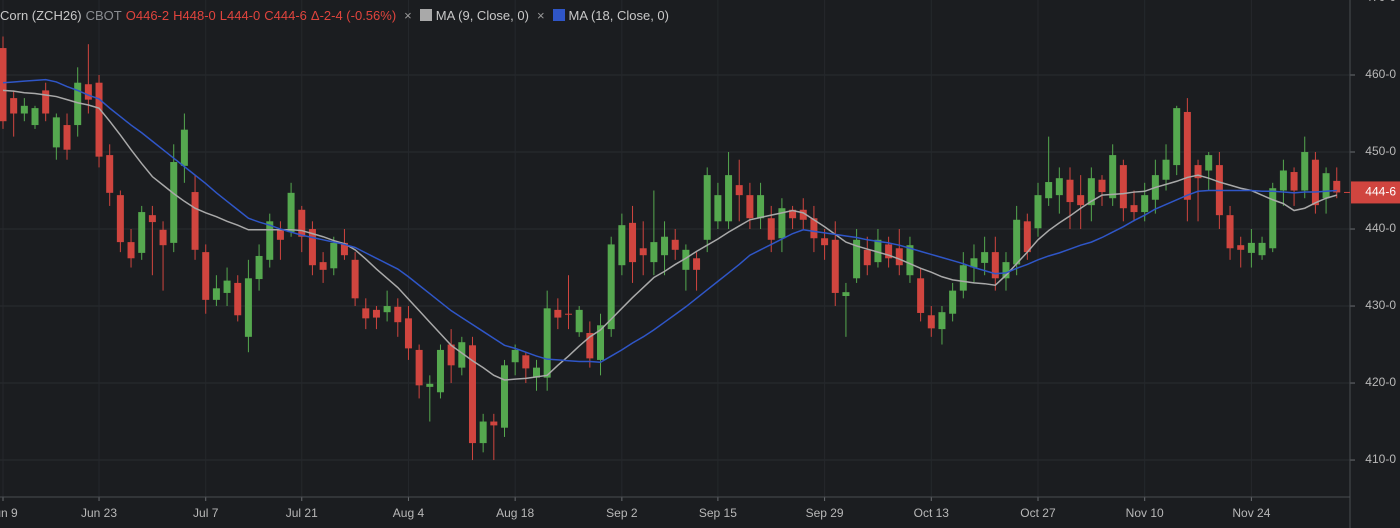 Image resolution: width=1400 pixels, height=528 pixels. I want to click on exchange: CBOT, so click(103, 15).